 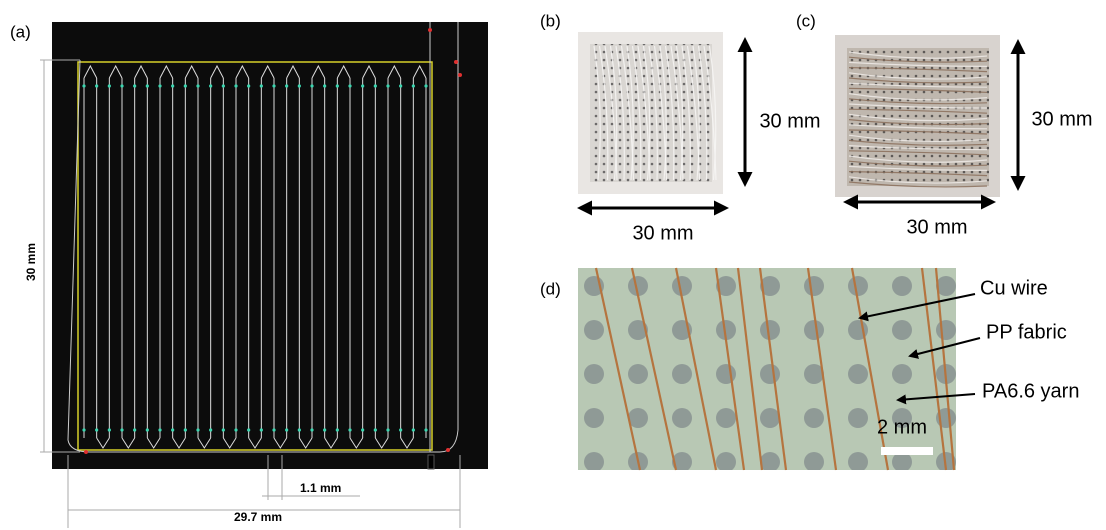 What do you see at coordinates (258, 517) in the screenshot?
I see `width-dimension: 29.7 mm` at bounding box center [258, 517].